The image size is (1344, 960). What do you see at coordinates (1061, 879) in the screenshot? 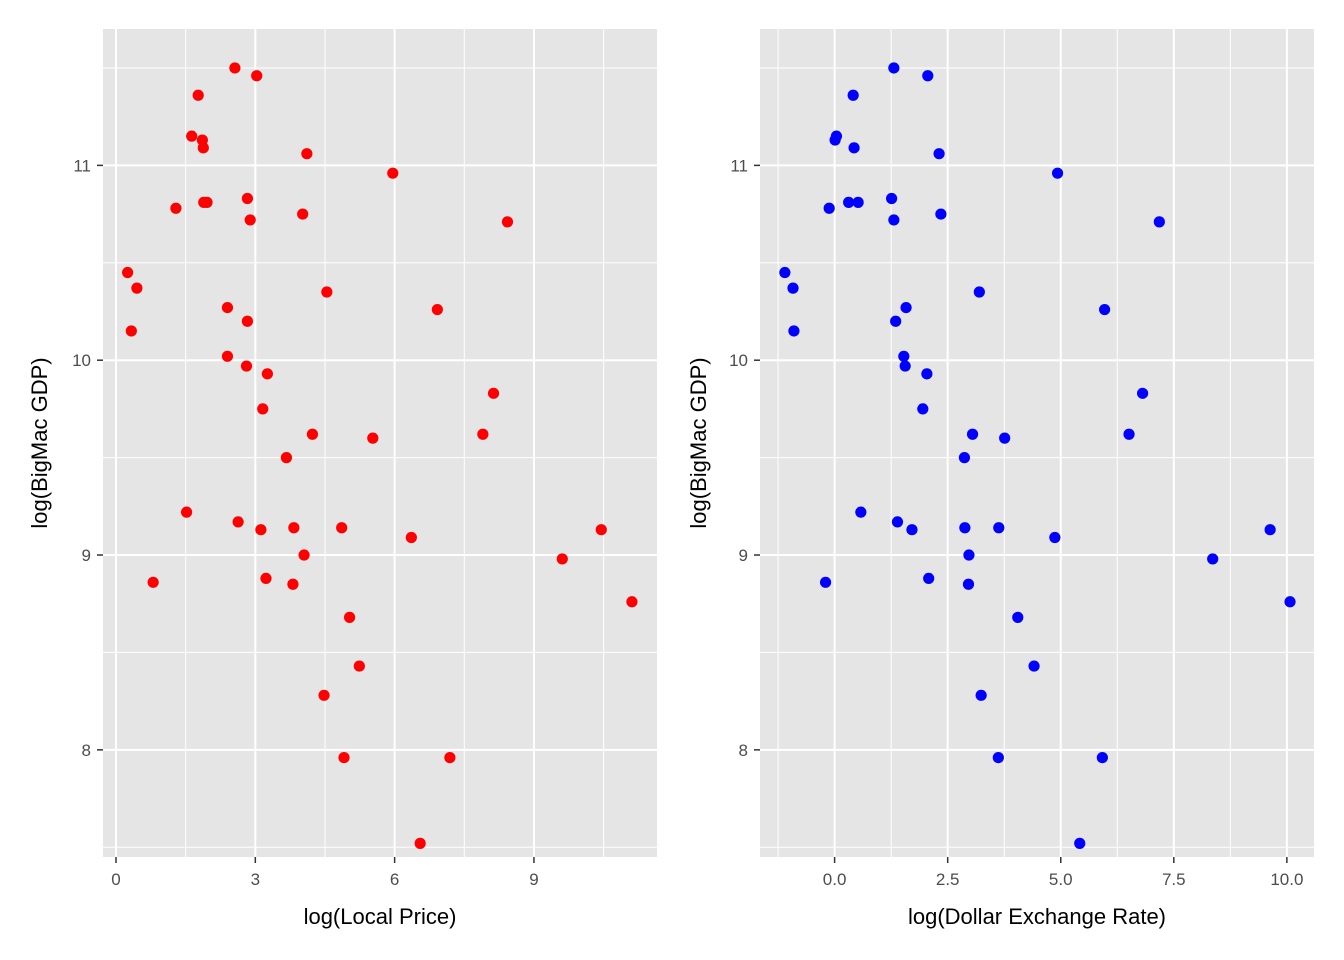
I see `x-tick-label: 5.0` at bounding box center [1061, 879].